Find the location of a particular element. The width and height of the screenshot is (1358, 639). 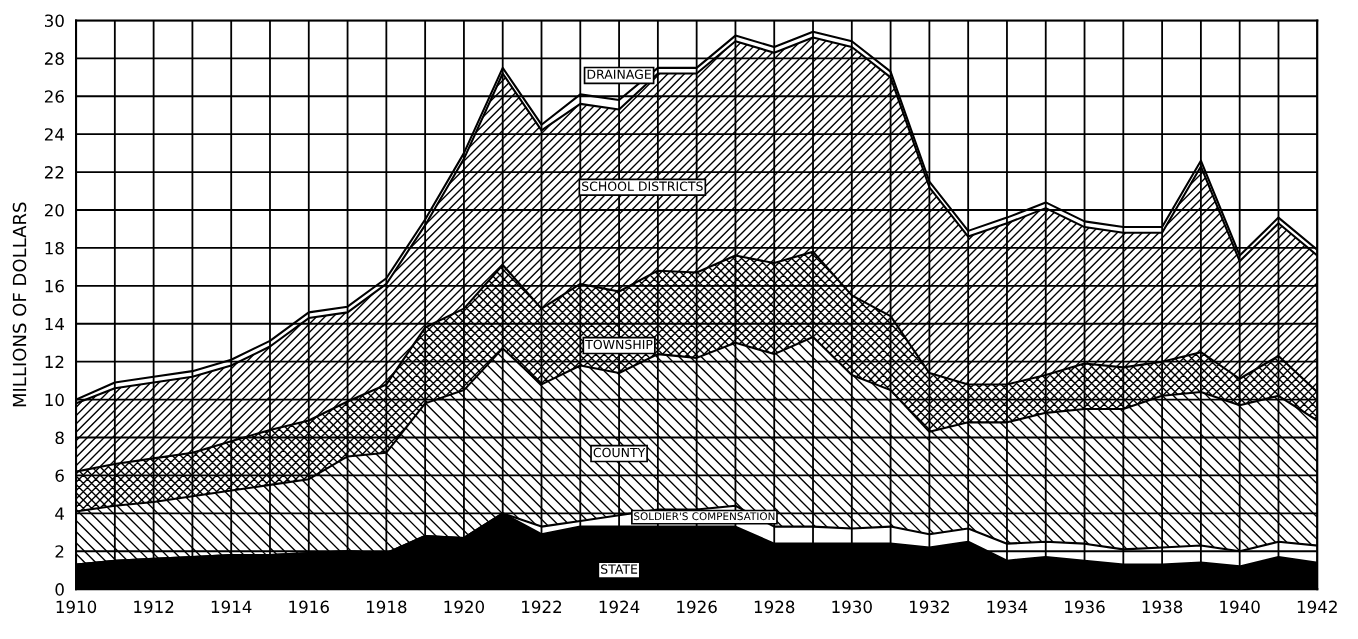

y-tick-label: 26 is located at coordinates (54, 96).